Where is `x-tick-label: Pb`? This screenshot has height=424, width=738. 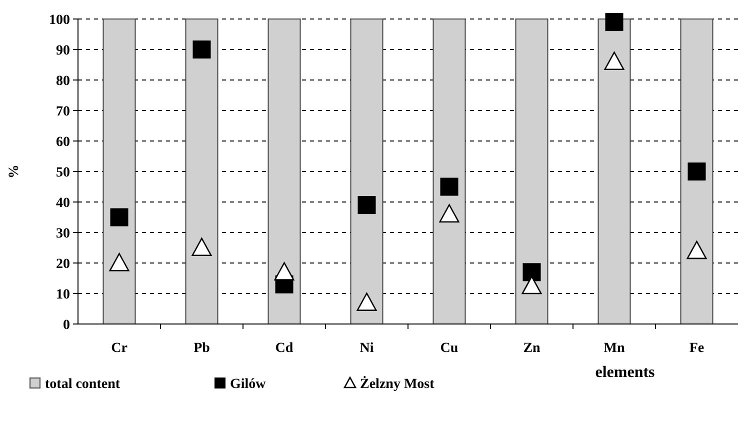
x-tick-label: Pb is located at coordinates (202, 348).